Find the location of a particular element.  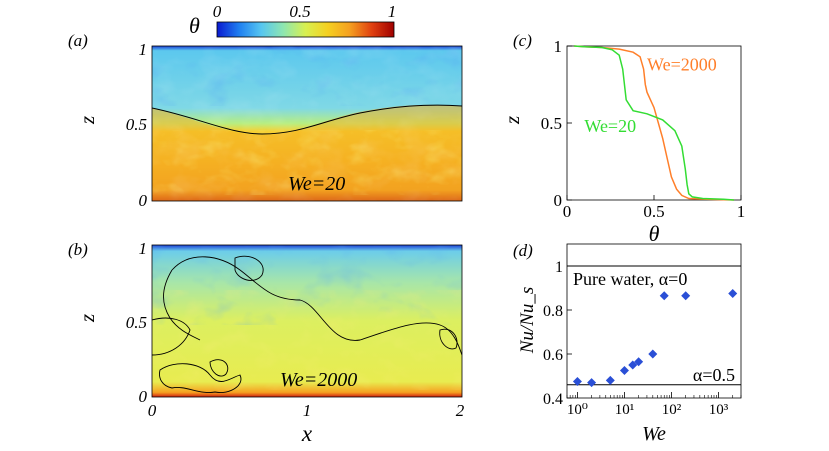

panel-b-field is located at coordinates (307, 321).